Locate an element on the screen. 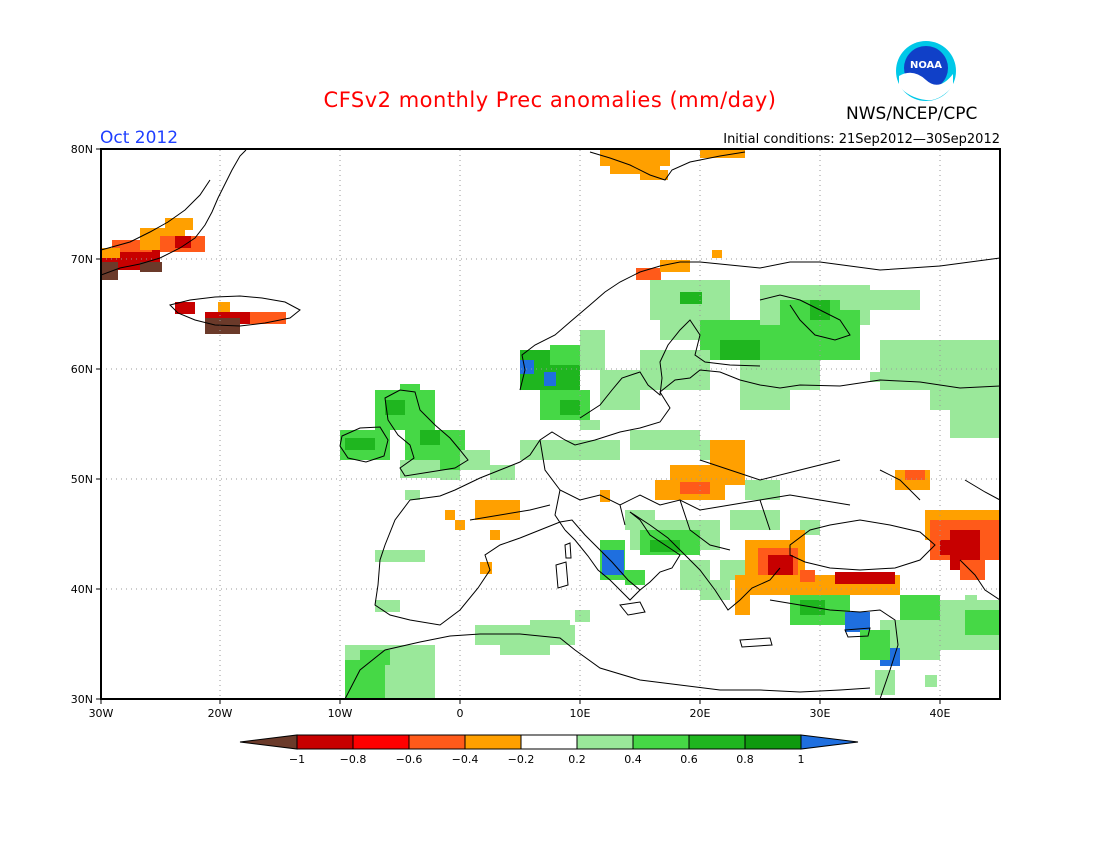  colorbar-label: −0.8 is located at coordinates (353, 759).